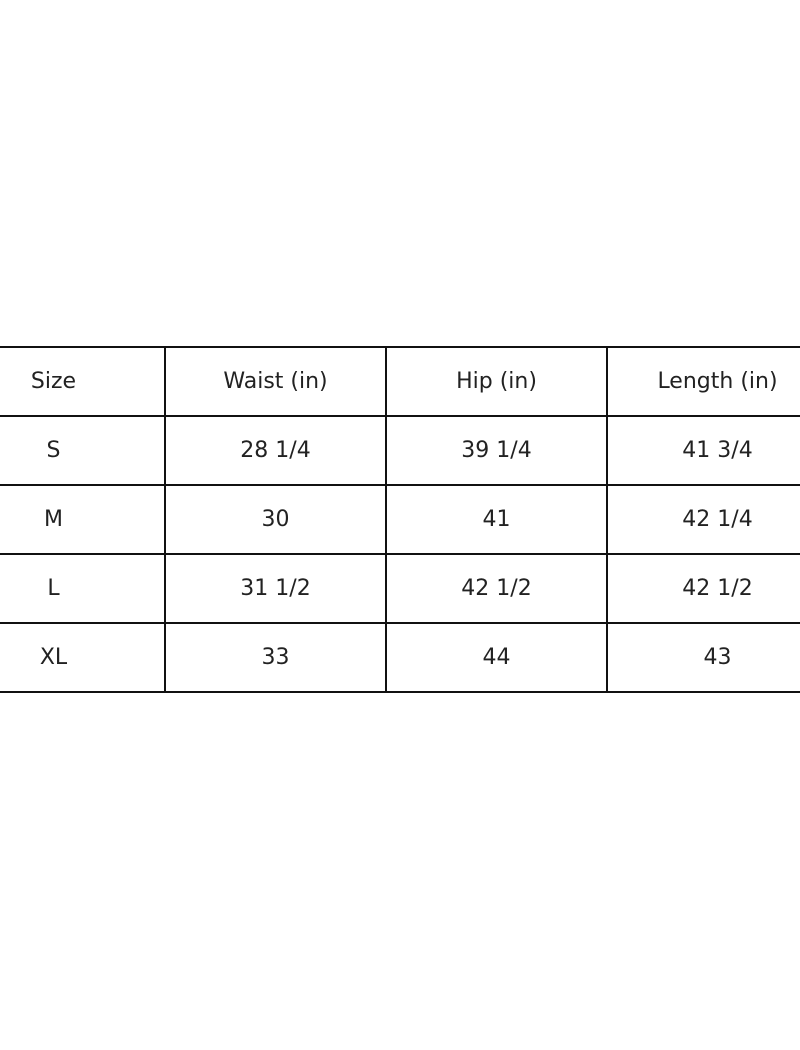 Image resolution: width=800 pixels, height=1050 pixels. What do you see at coordinates (703, 519) in the screenshot?
I see `cell-length: 42 1/4` at bounding box center [703, 519].